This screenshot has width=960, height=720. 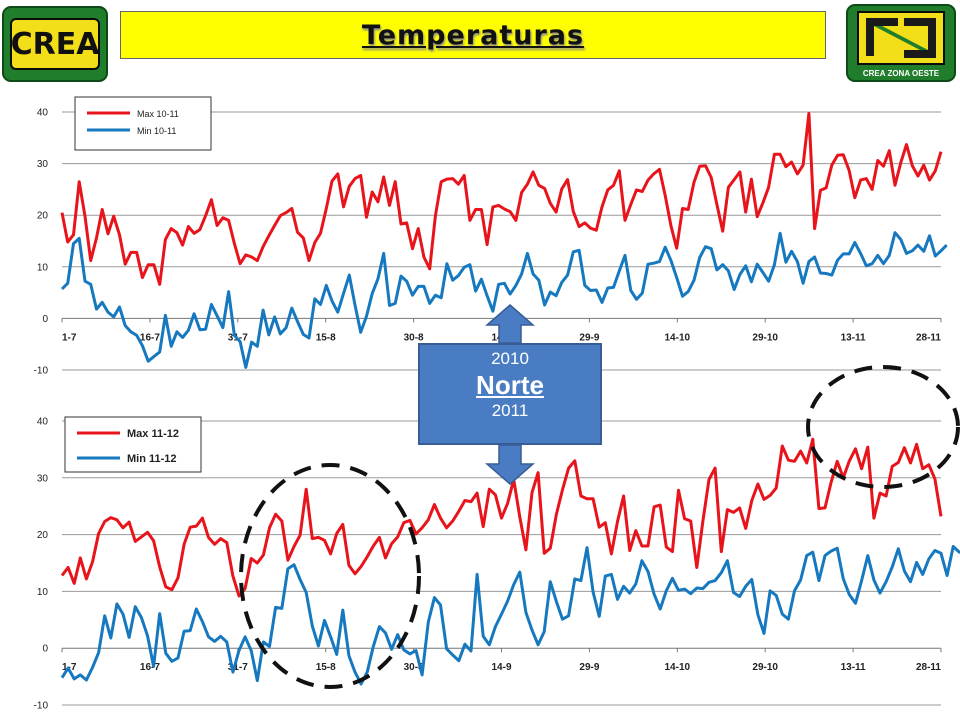 What do you see at coordinates (901, 38) in the screenshot?
I see `zona-oeste-emblem-icon` at bounding box center [901, 38].